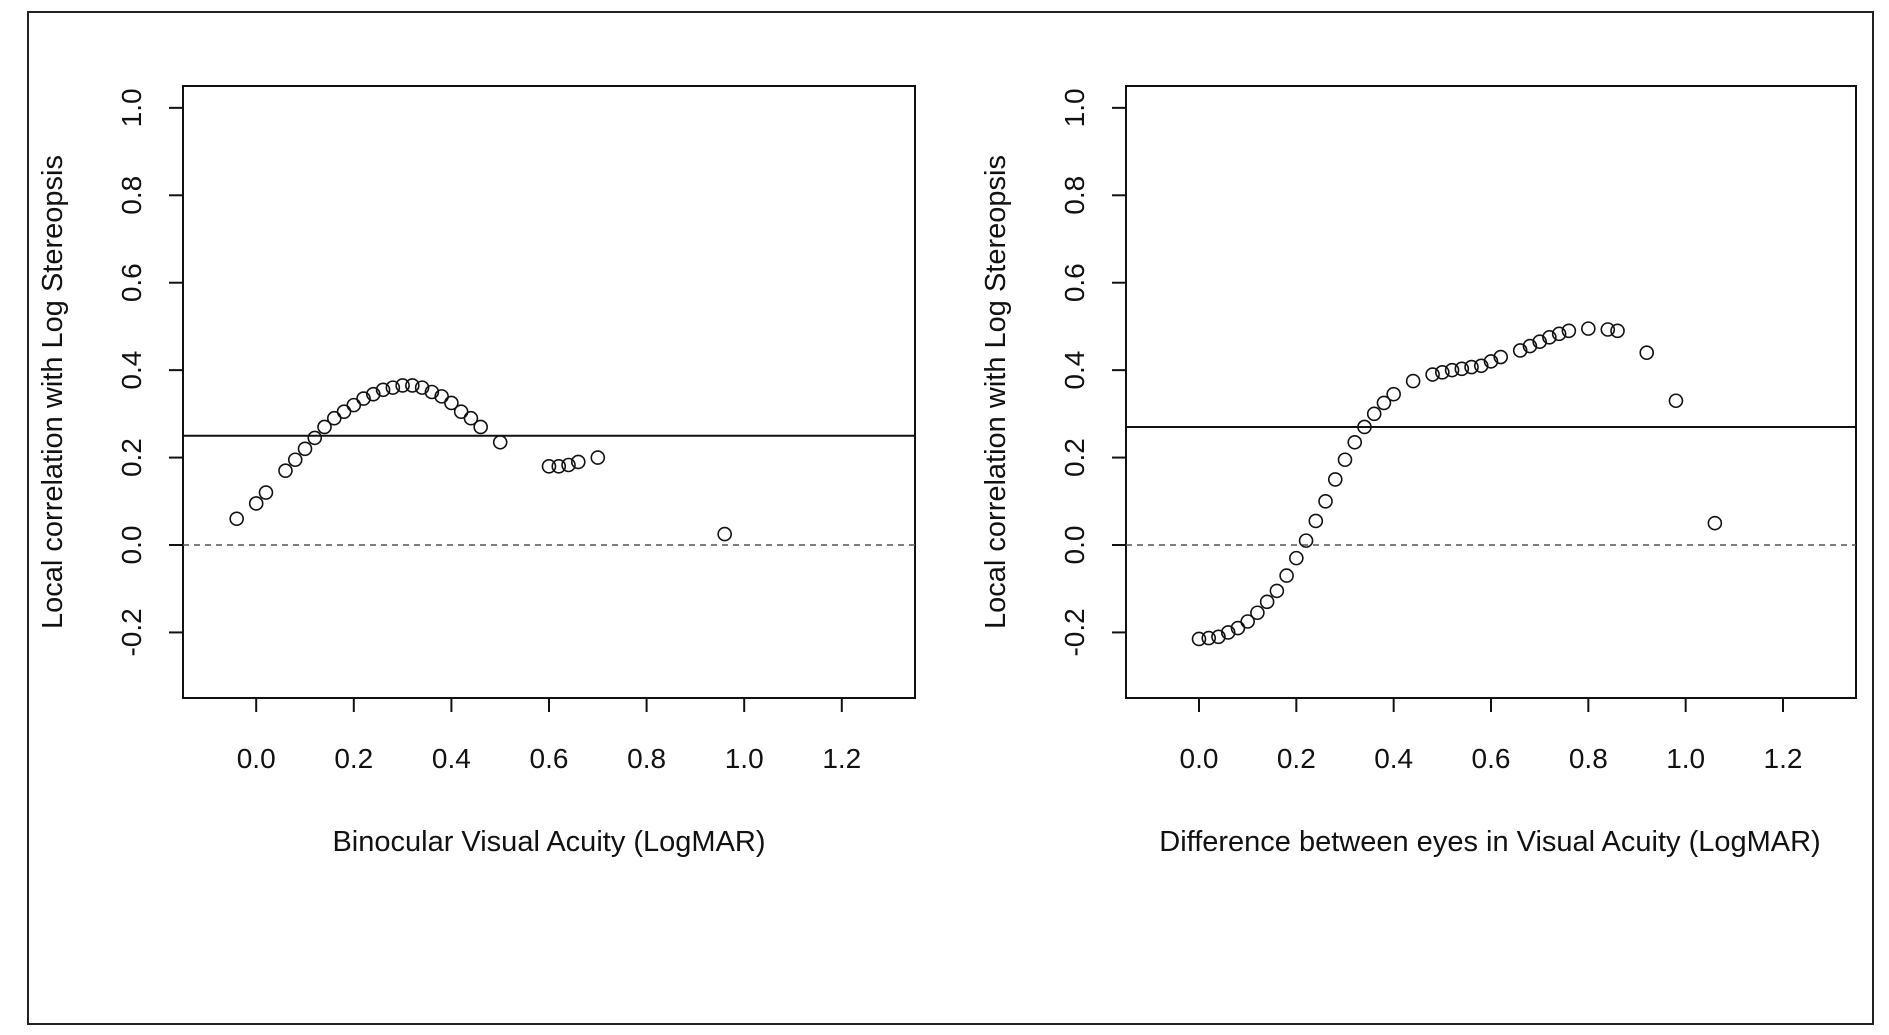 The height and width of the screenshot is (1035, 1889). Describe the element at coordinates (1074, 107) in the screenshot. I see `right-y-tick-label: 1.0` at that location.